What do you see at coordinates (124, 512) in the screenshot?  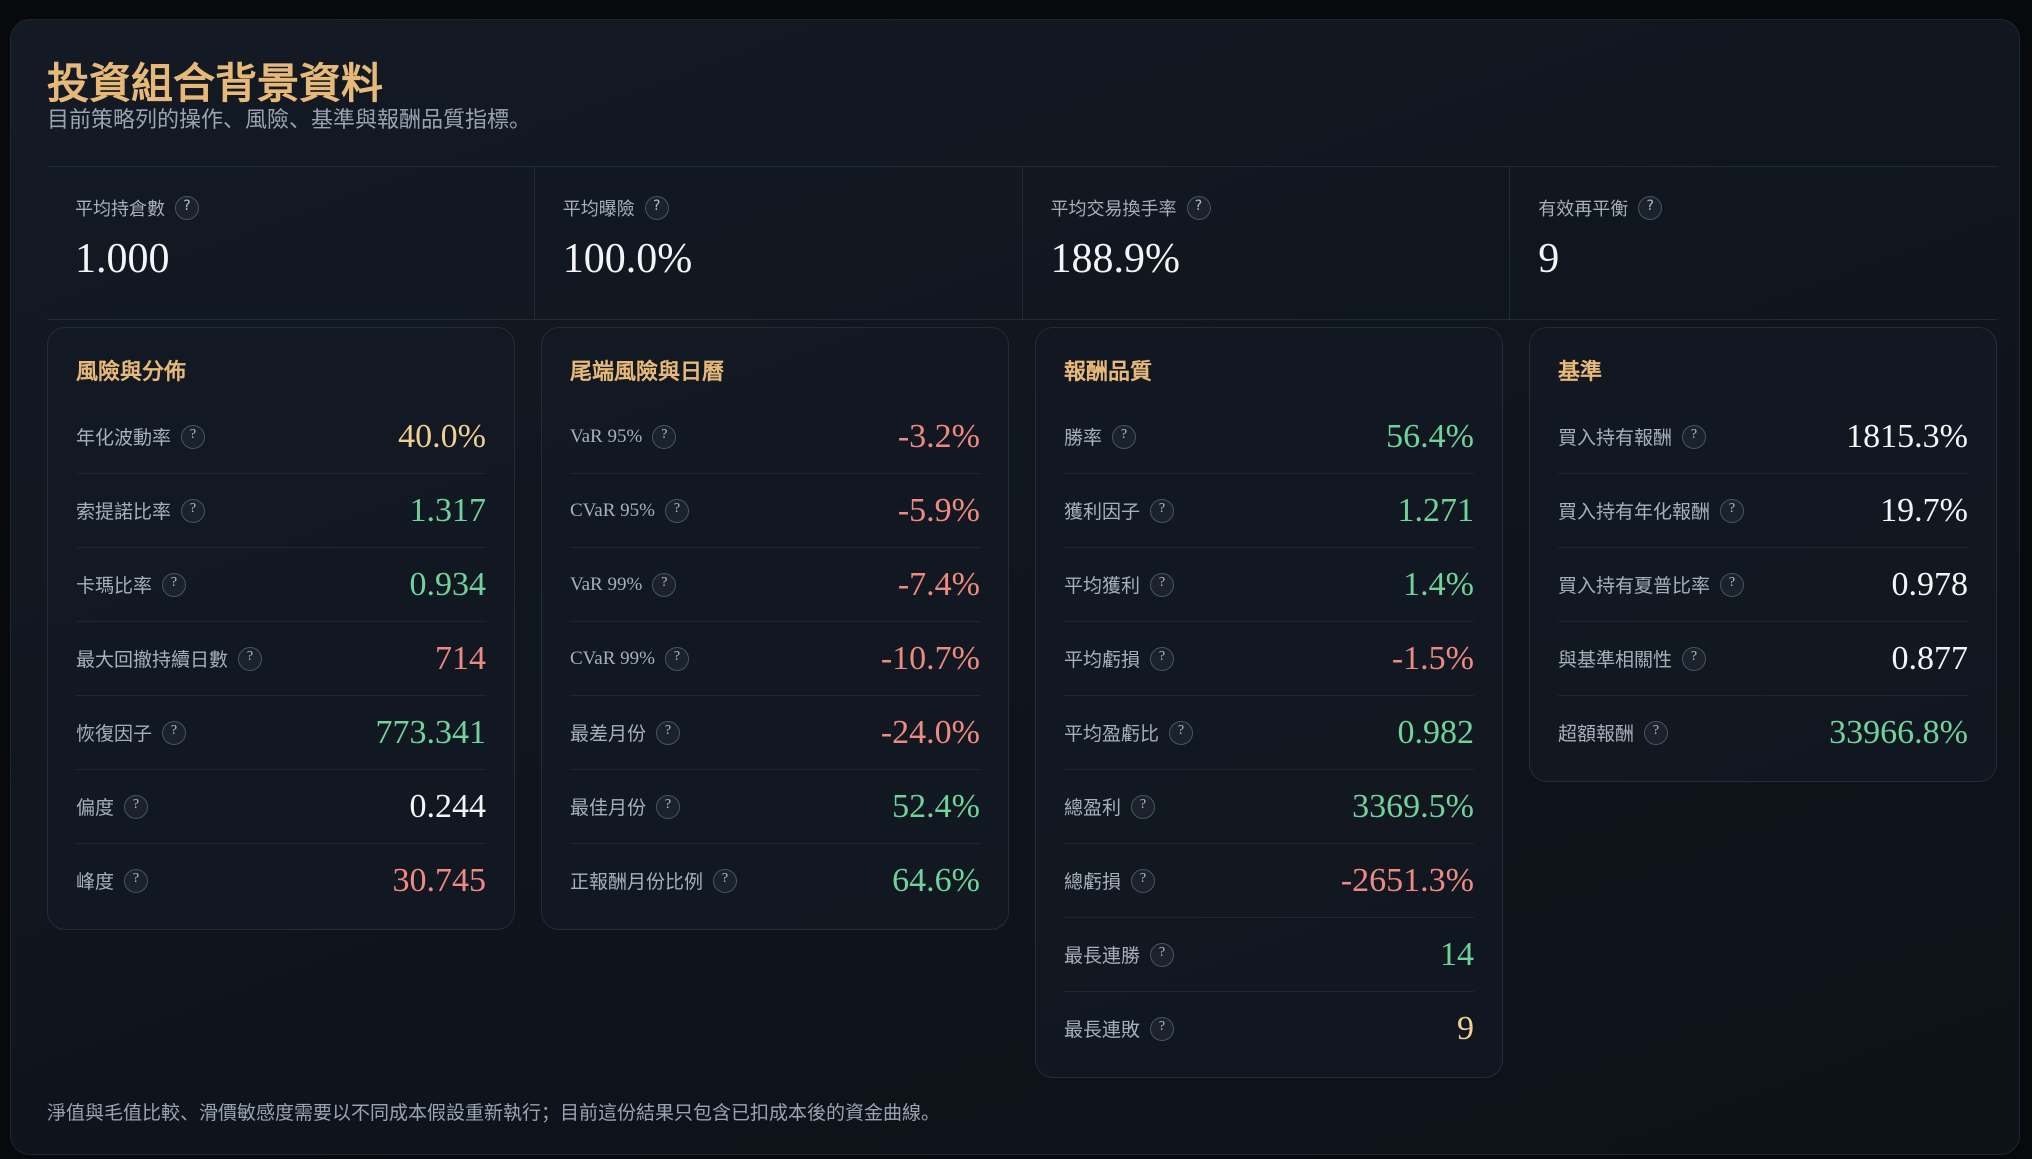 I see `label-text: 索提諾比率` at bounding box center [124, 512].